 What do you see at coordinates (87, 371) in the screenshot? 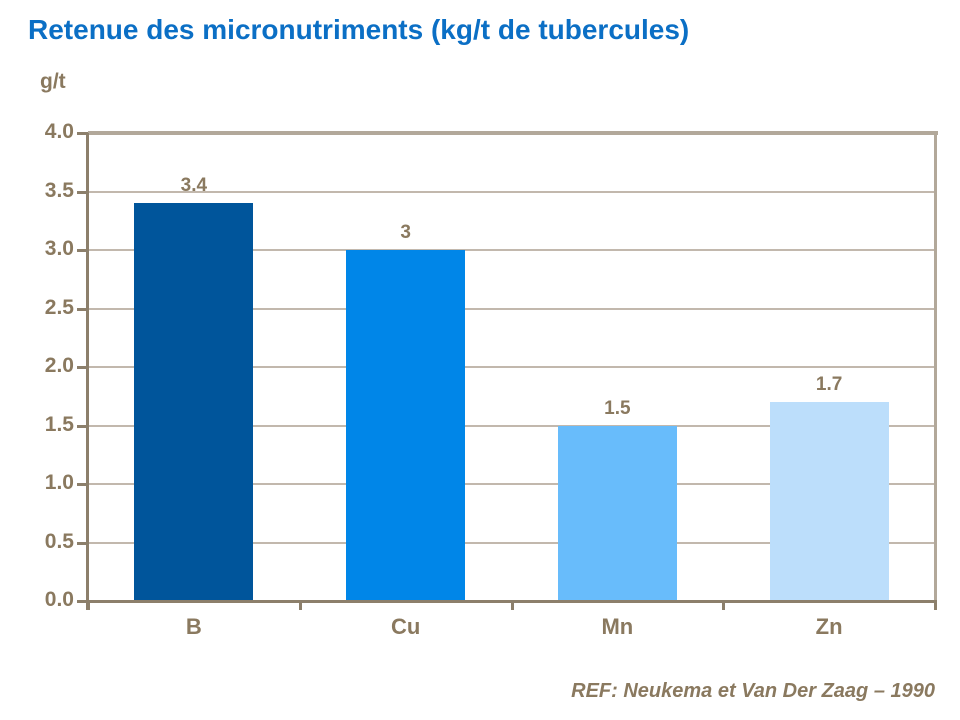
I see `axis-line-y` at bounding box center [87, 371].